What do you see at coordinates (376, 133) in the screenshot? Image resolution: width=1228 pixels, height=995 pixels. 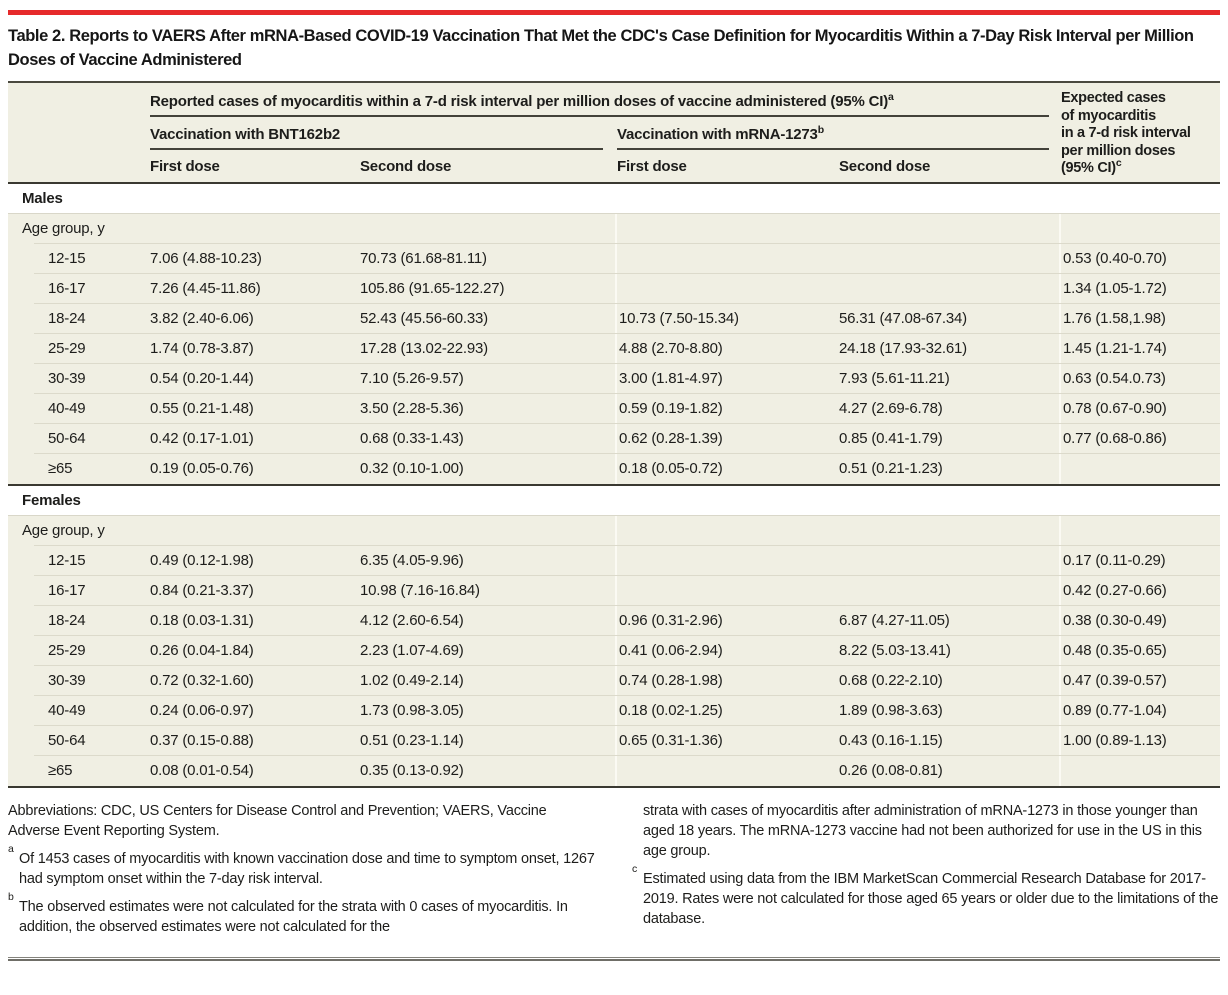 I see `group-header-bnt162b2: Vaccination with BNT162b2` at bounding box center [376, 133].